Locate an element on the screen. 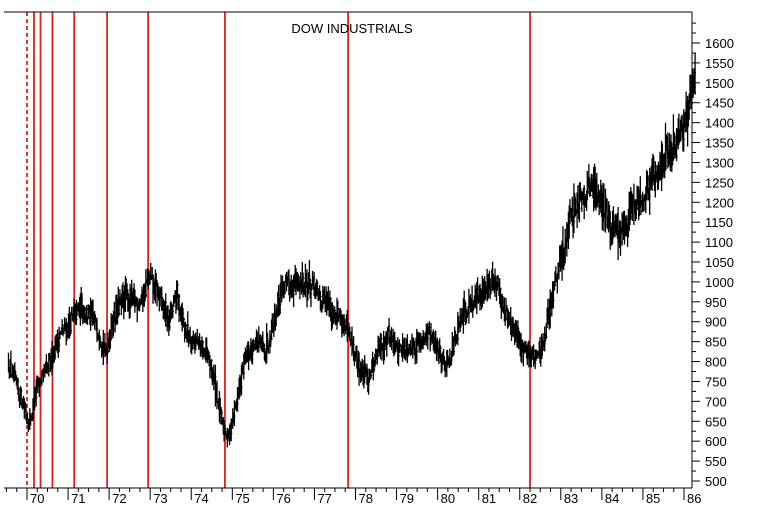 The width and height of the screenshot is (762, 512). y-tick-label: 1050 is located at coordinates (719, 262).